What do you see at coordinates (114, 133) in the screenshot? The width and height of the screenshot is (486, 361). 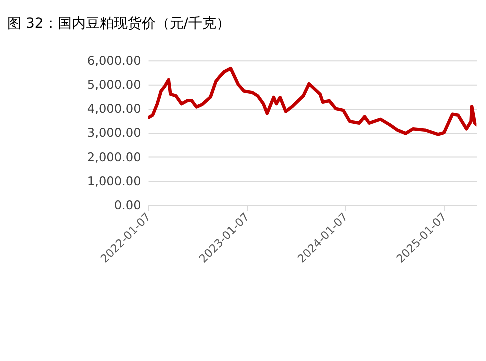 I see `y-tick-label: 3,000.00` at bounding box center [114, 133].